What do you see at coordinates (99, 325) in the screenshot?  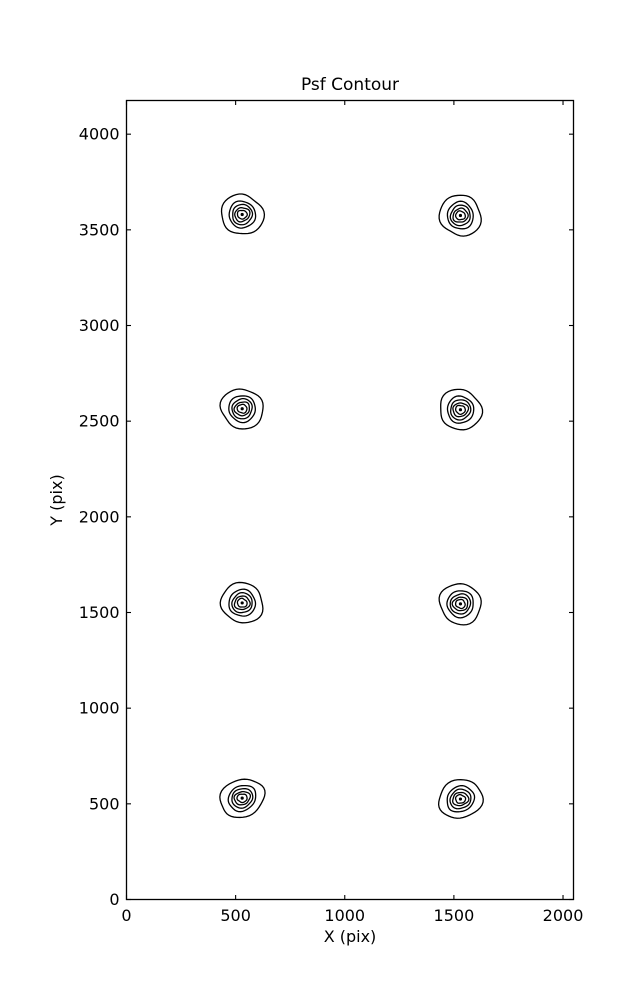 I see `y-tick-label: 3000` at bounding box center [99, 325].